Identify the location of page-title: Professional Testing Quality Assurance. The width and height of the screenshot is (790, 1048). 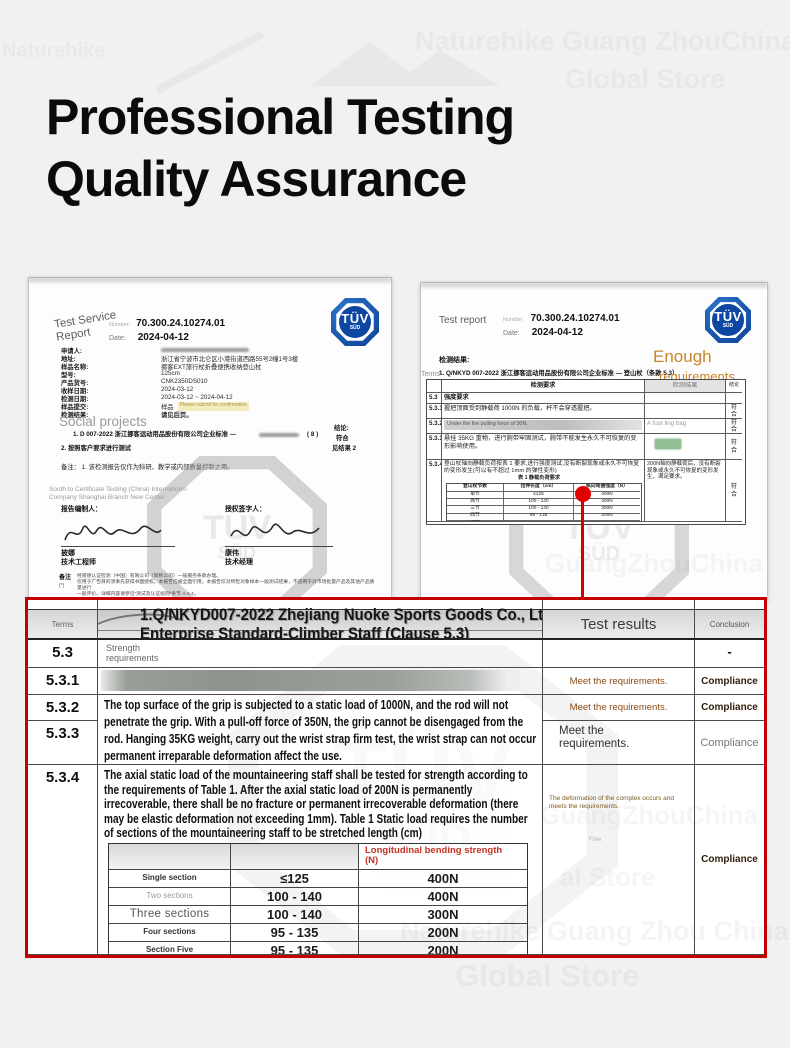
(280, 148).